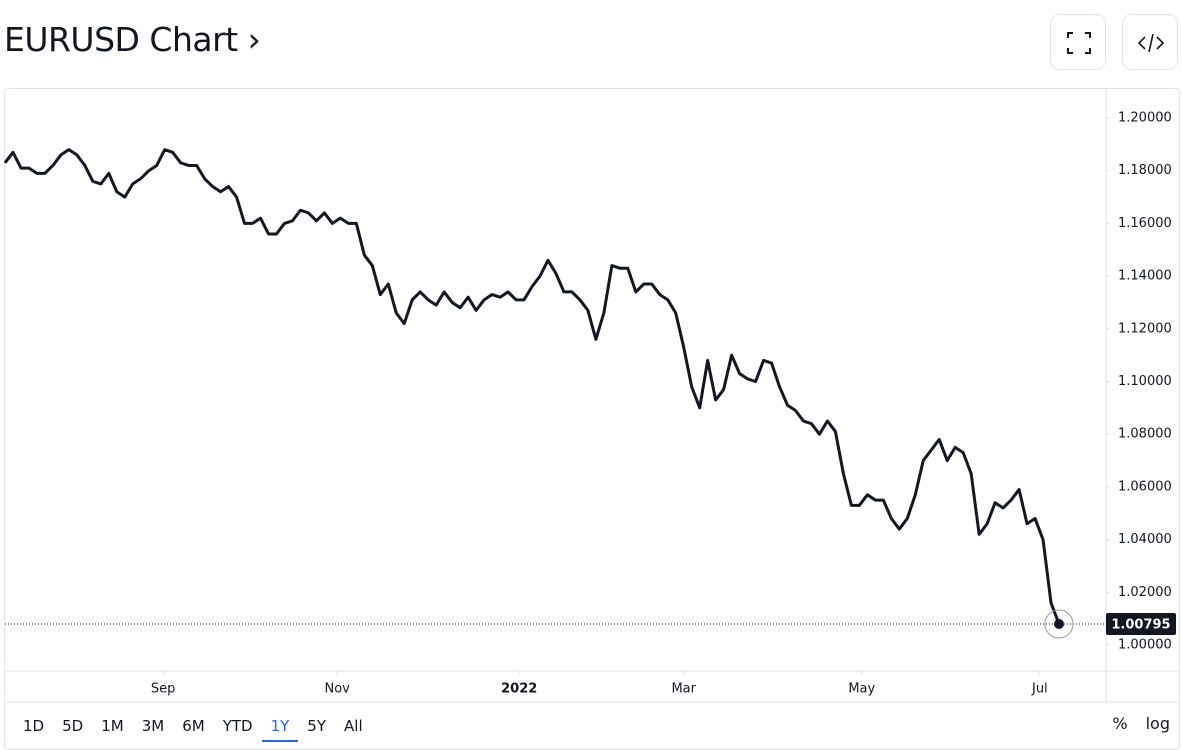 The height and width of the screenshot is (750, 1182). I want to click on range-button: 1D, so click(34, 726).